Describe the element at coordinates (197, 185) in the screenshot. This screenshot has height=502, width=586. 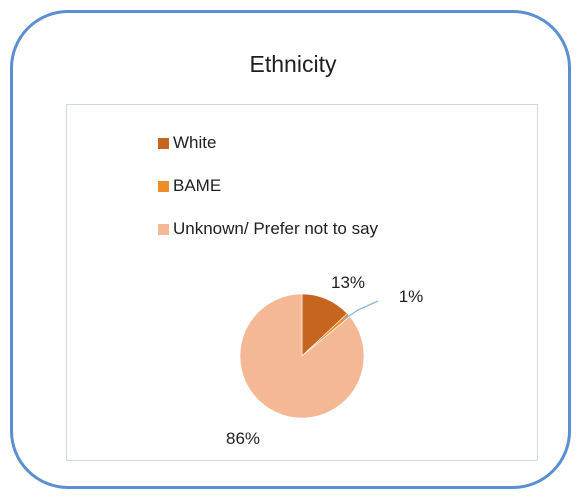
I see `legend-label-bame: BAME` at that location.